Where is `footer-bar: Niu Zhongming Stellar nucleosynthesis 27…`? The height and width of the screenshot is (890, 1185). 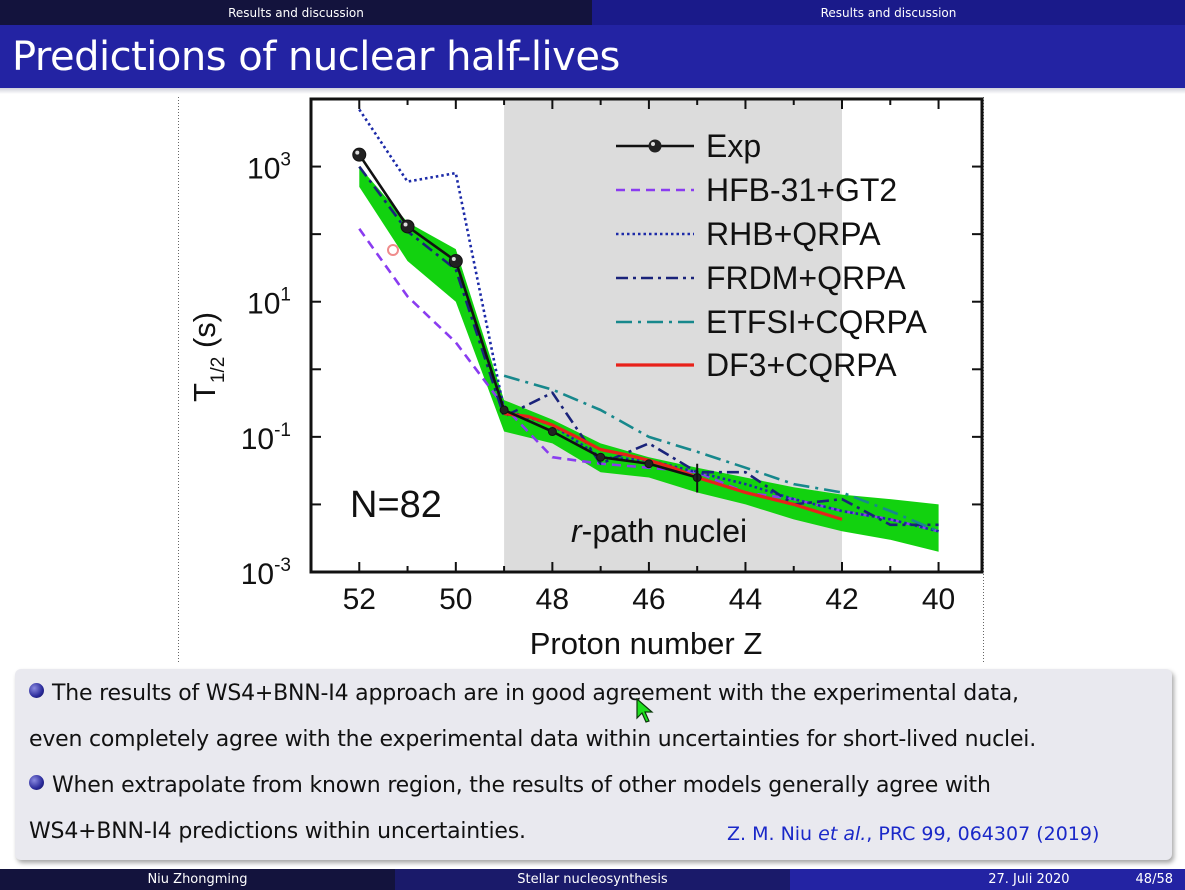 footer-bar: Niu Zhongming Stellar nucleosynthesis 27… is located at coordinates (592, 879).